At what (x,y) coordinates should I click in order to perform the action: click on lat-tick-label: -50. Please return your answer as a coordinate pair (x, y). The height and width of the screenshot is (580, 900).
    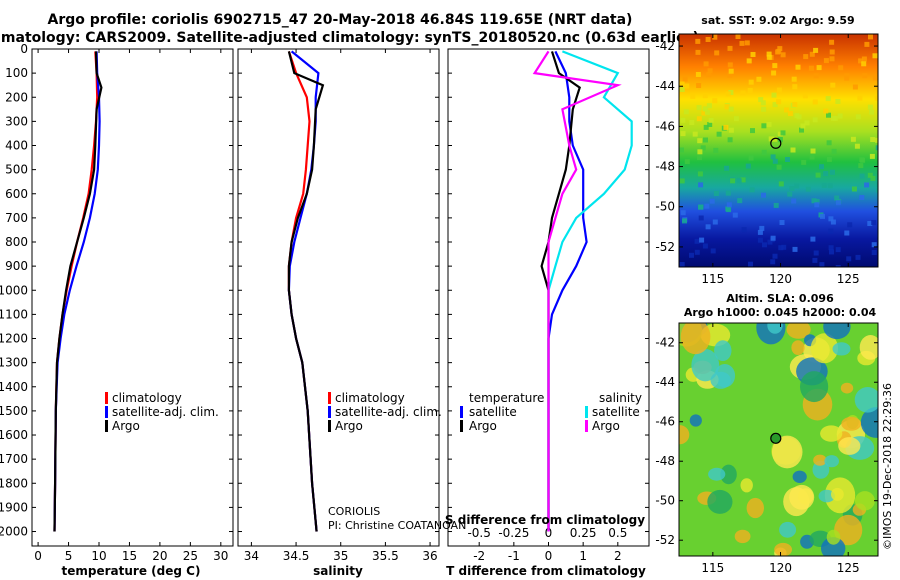
    Looking at the image, I should click on (665, 207).